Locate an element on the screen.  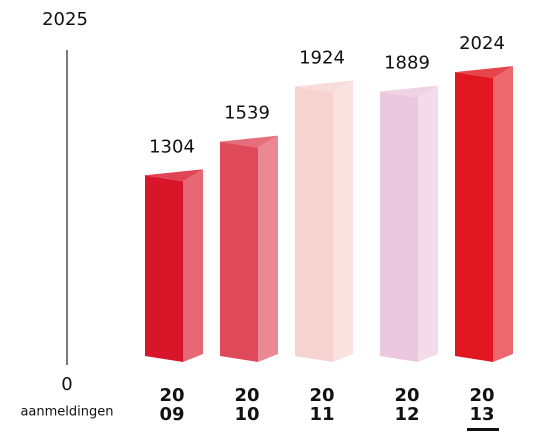
value-label: 1304 is located at coordinates (172, 146).